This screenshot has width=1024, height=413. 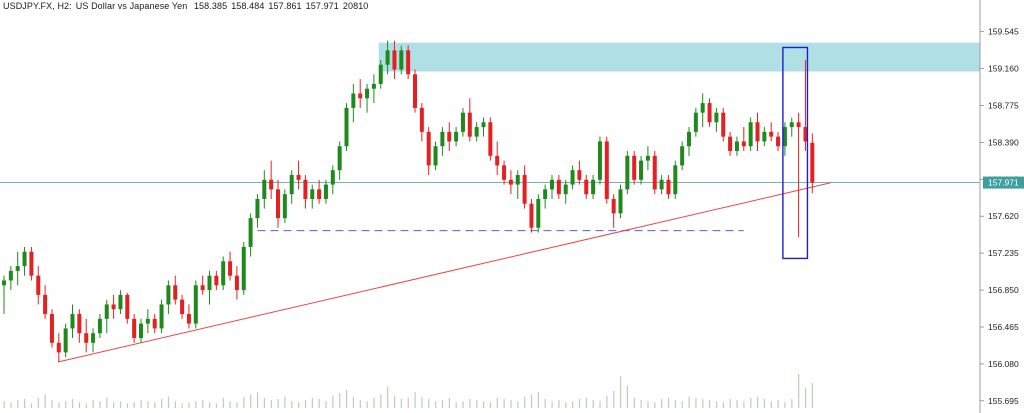 What do you see at coordinates (1003, 105) in the screenshot?
I see `price-tick-label: 158.775` at bounding box center [1003, 105].